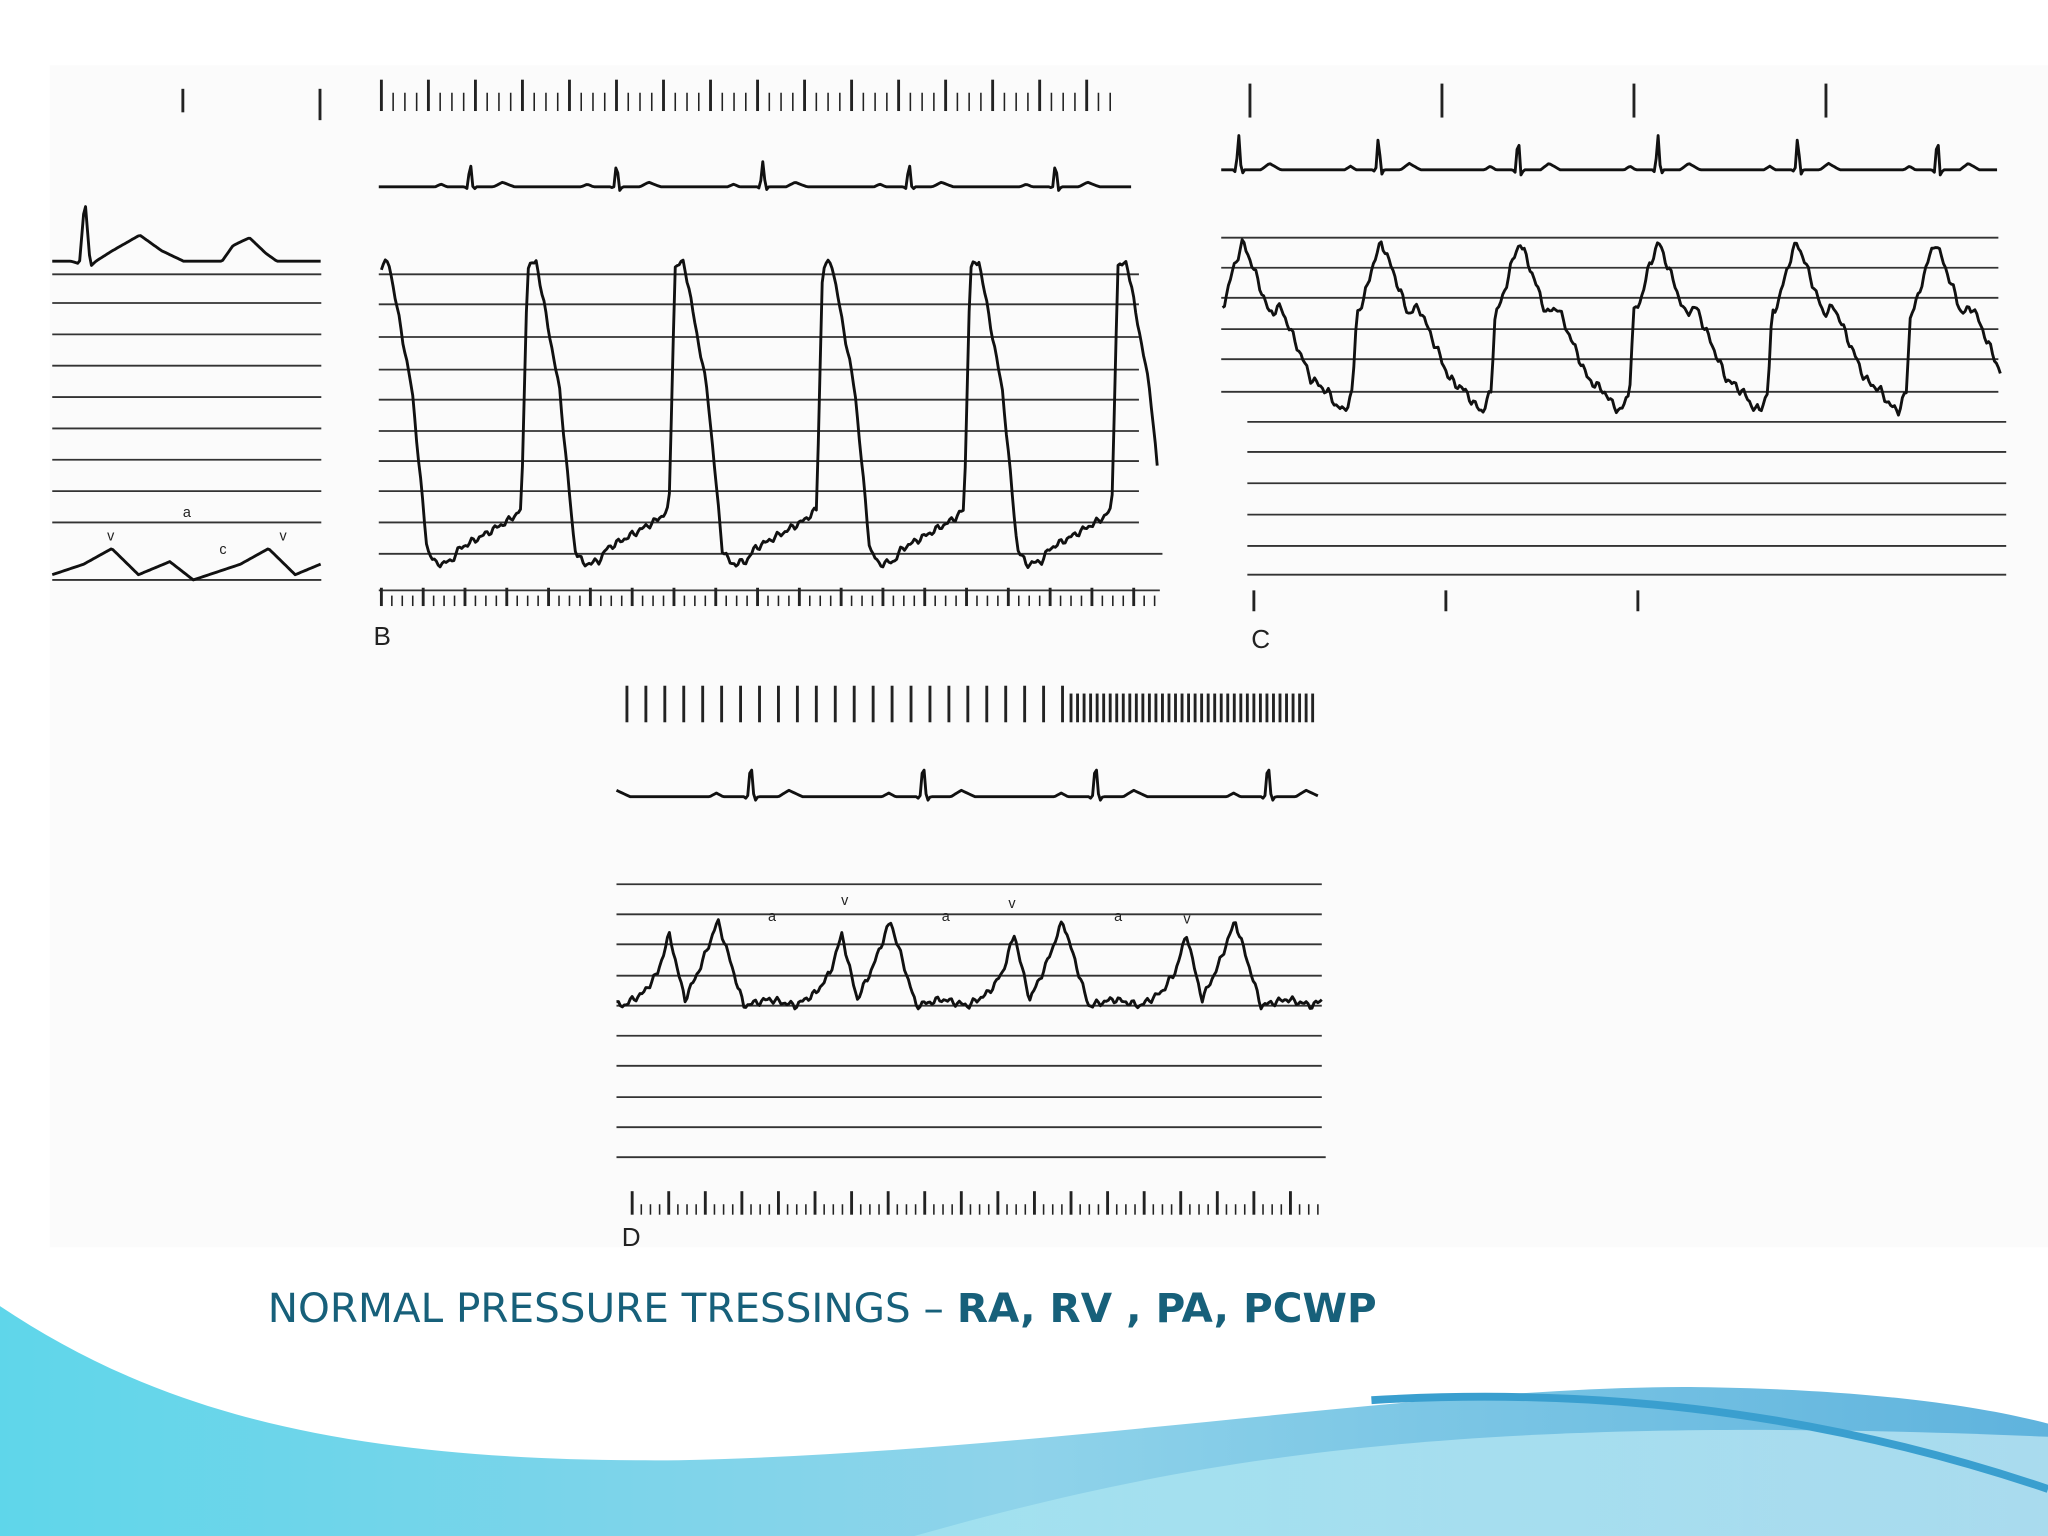 The height and width of the screenshot is (1536, 2048). What do you see at coordinates (1260, 639) in the screenshot?
I see `panel-label: C` at bounding box center [1260, 639].